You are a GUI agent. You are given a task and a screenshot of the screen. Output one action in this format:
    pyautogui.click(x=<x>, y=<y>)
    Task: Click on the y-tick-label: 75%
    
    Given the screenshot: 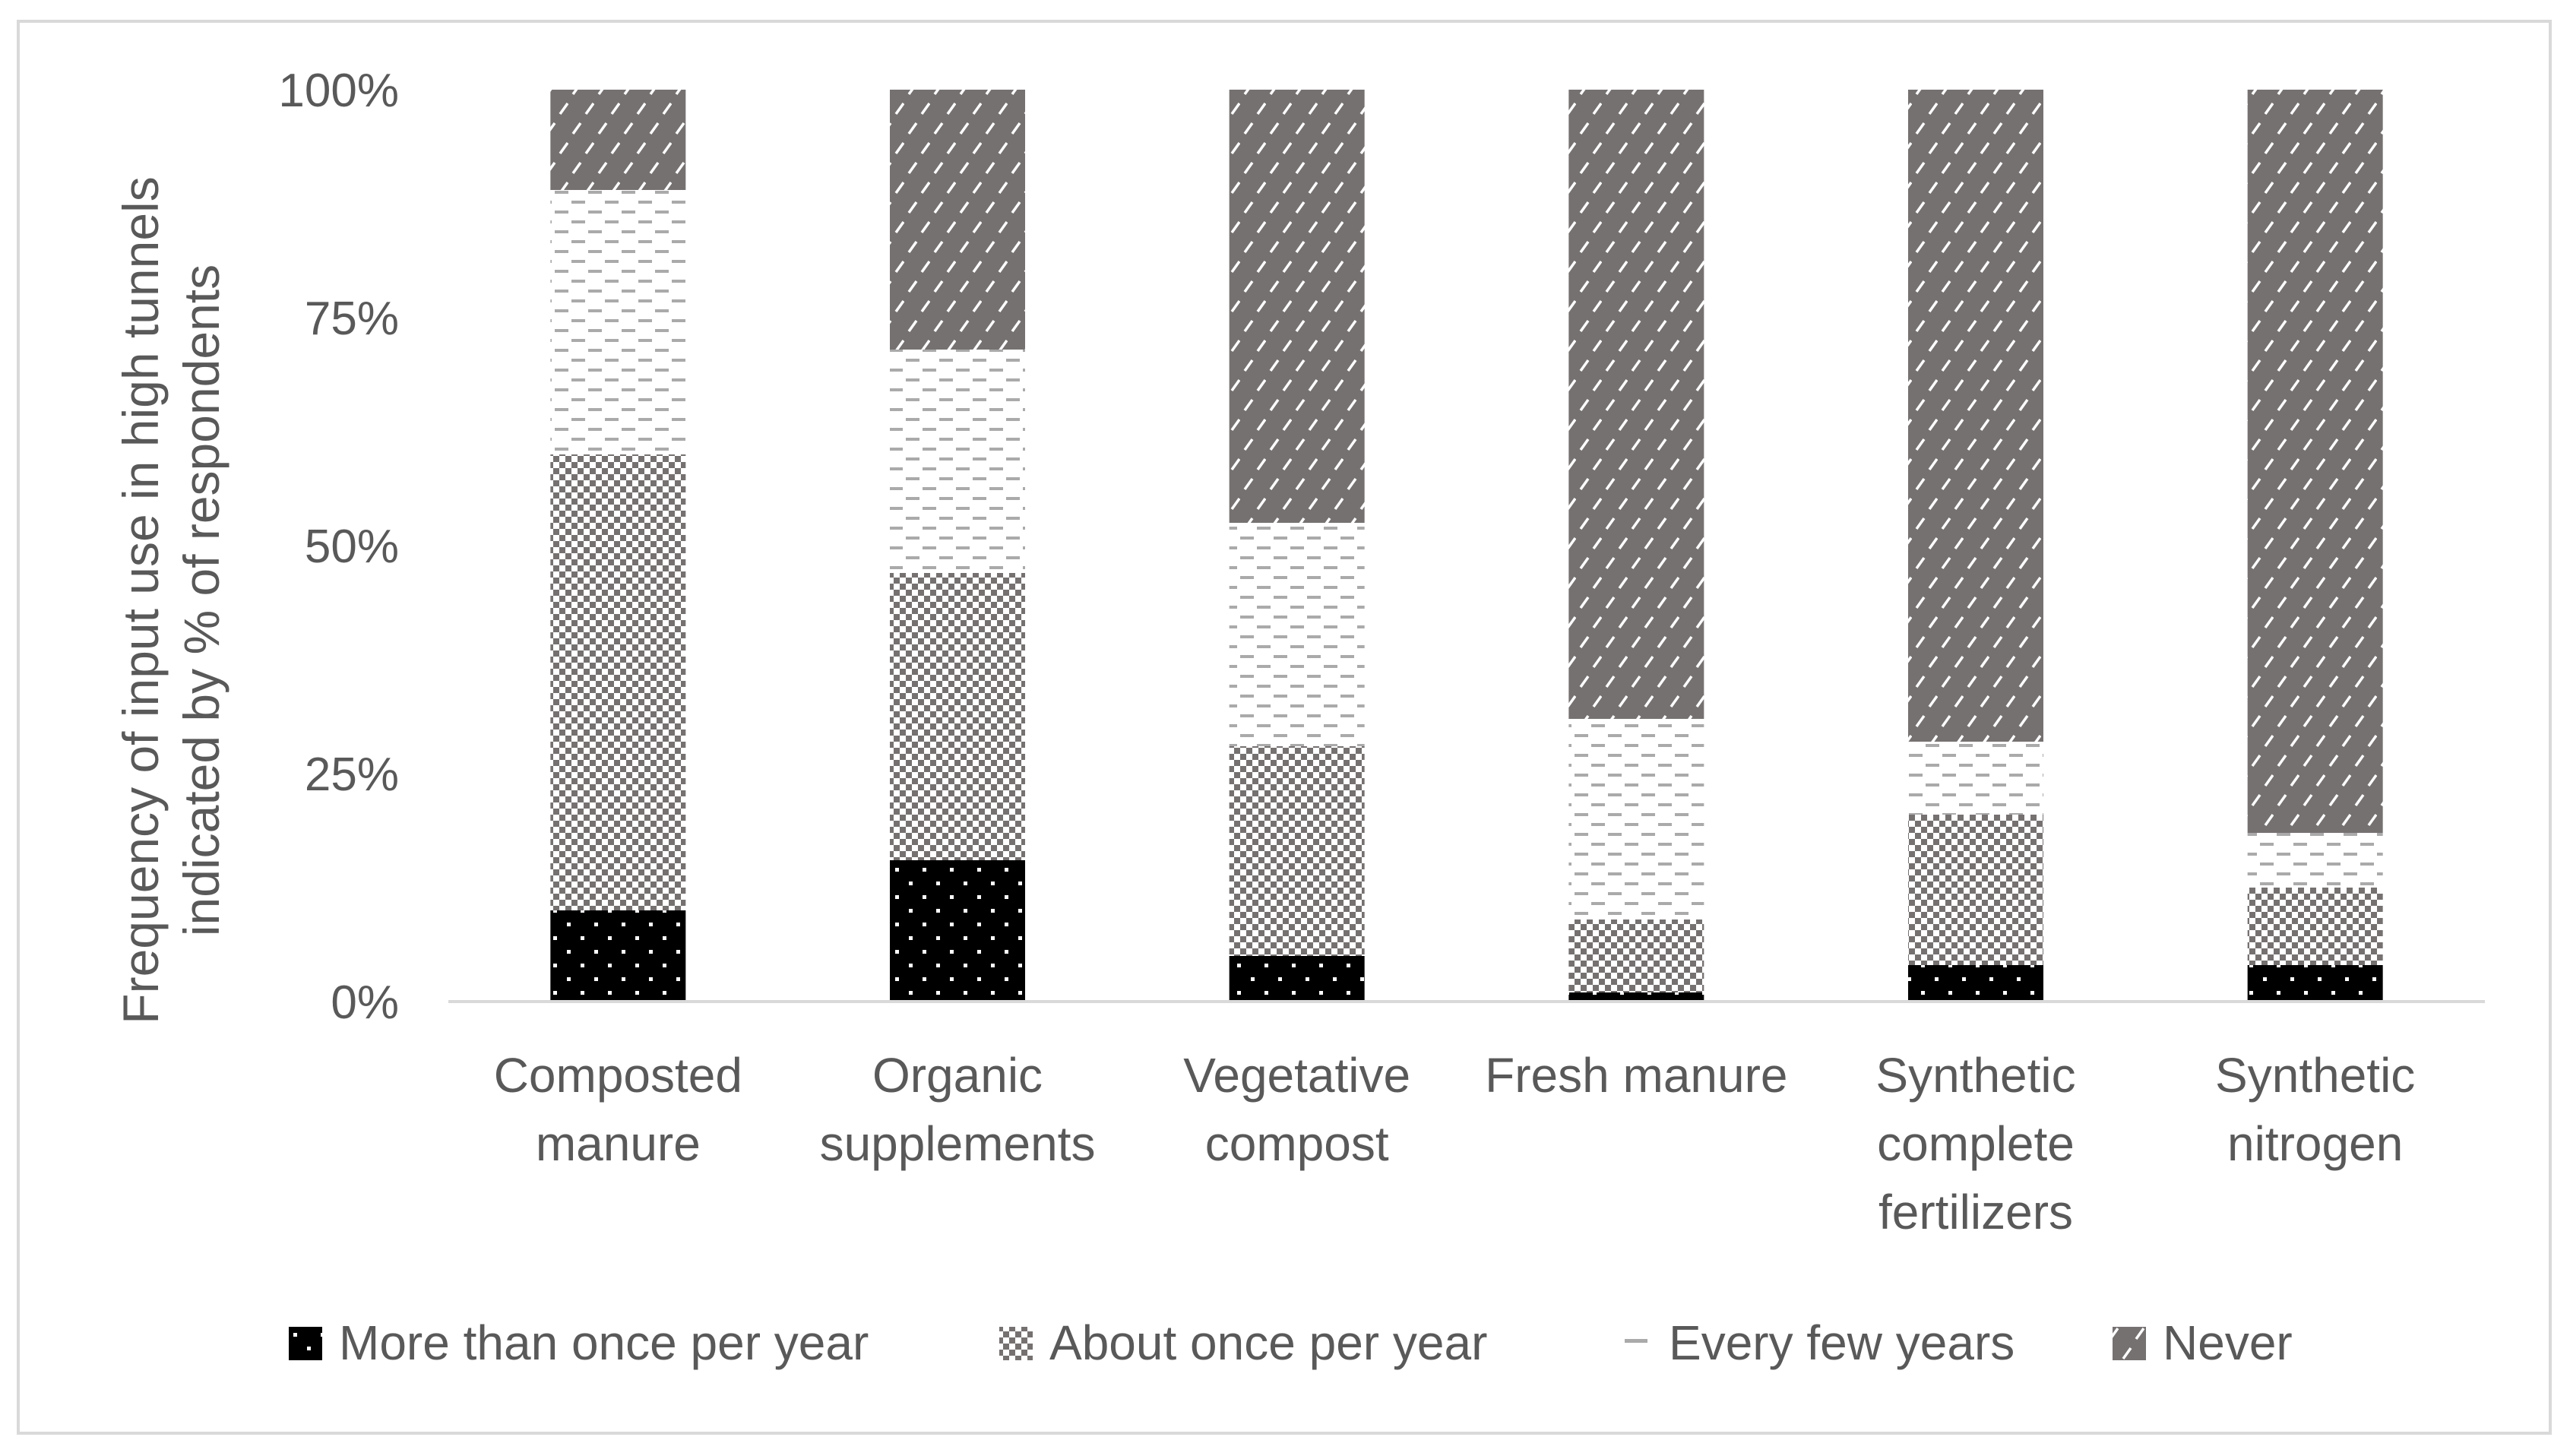 What is the action you would take?
    pyautogui.click(x=352, y=319)
    